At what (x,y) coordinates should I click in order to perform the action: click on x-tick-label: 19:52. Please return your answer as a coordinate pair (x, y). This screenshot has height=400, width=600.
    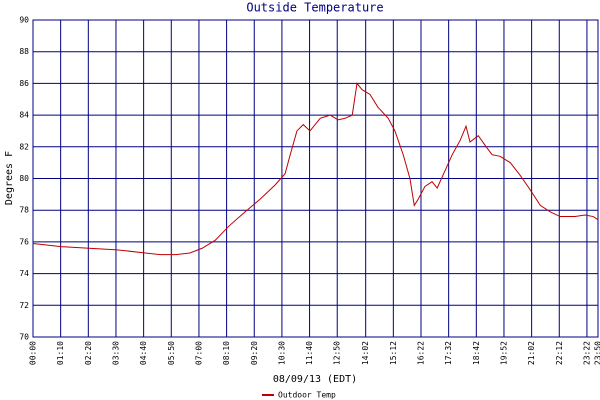
    Looking at the image, I should click on (503, 353).